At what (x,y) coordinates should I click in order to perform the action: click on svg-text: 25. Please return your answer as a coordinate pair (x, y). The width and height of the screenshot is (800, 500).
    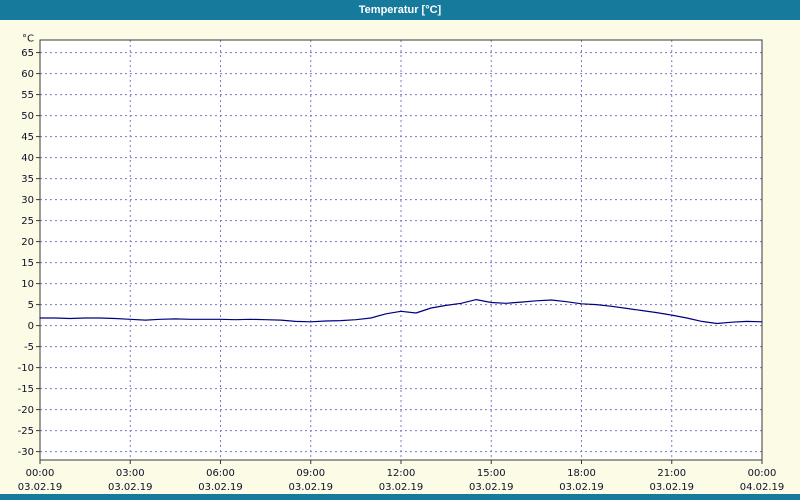
    Looking at the image, I should click on (27, 221).